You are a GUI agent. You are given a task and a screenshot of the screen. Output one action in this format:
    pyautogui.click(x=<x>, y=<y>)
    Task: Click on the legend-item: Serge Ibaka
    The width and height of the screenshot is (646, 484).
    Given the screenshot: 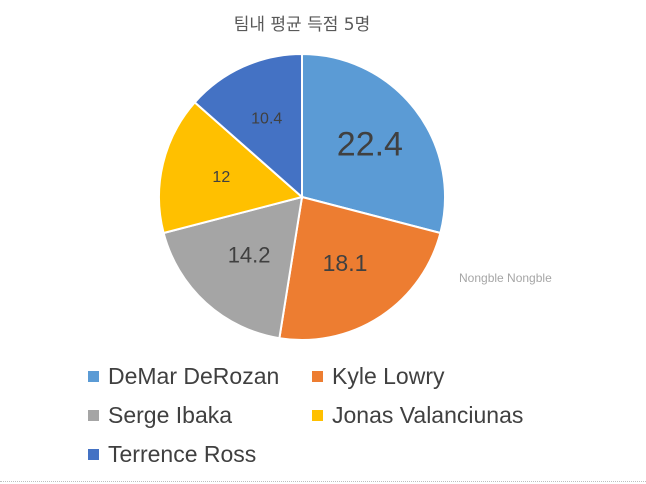 What is the action you would take?
    pyautogui.click(x=200, y=415)
    